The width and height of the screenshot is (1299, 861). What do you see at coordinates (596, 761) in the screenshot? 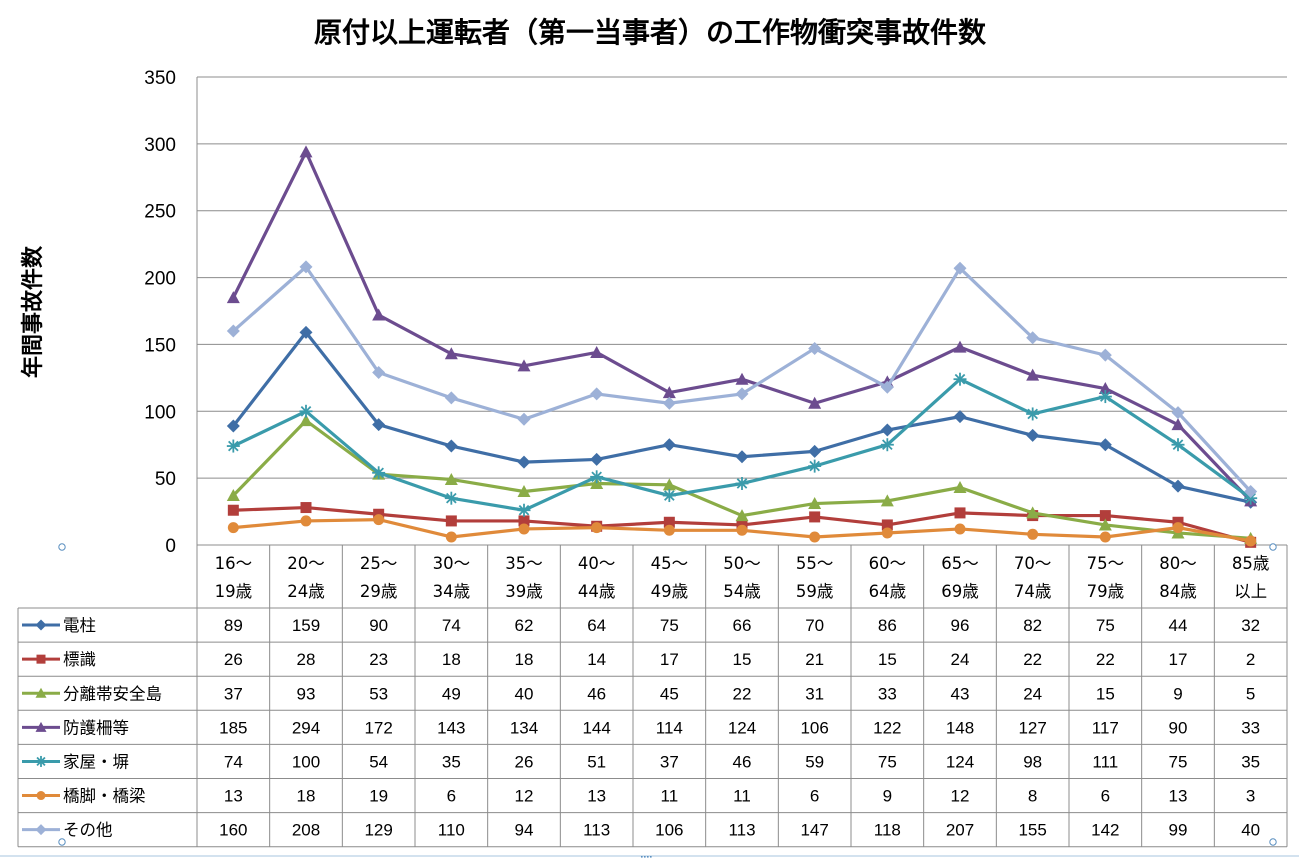
I see `table-cell: 51` at bounding box center [596, 761].